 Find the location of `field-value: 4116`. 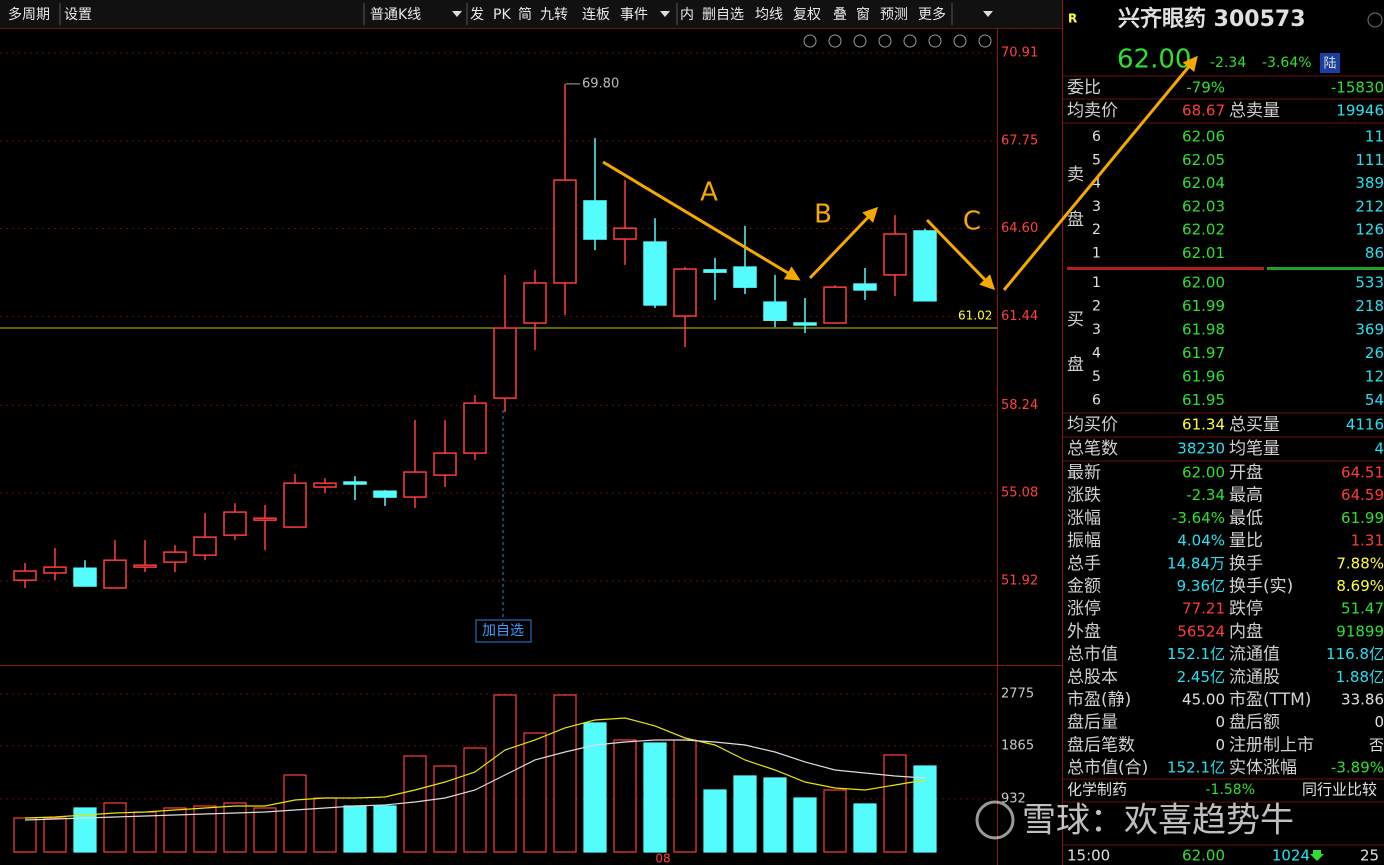

field-value: 4116 is located at coordinates (1365, 425).